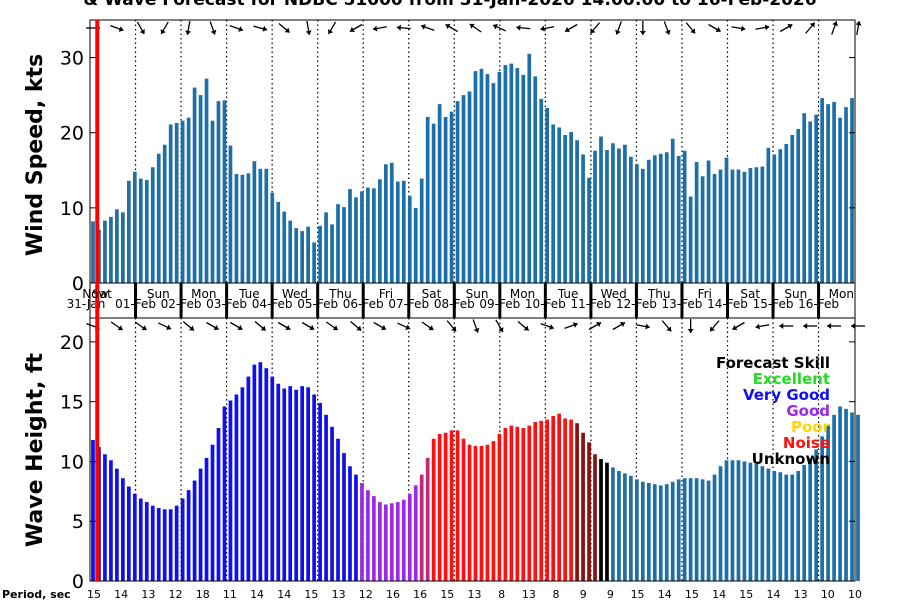 This screenshot has height=600, width=900. Describe the element at coordinates (272, 304) in the screenshot. I see `date-label: 04-Feb` at that location.